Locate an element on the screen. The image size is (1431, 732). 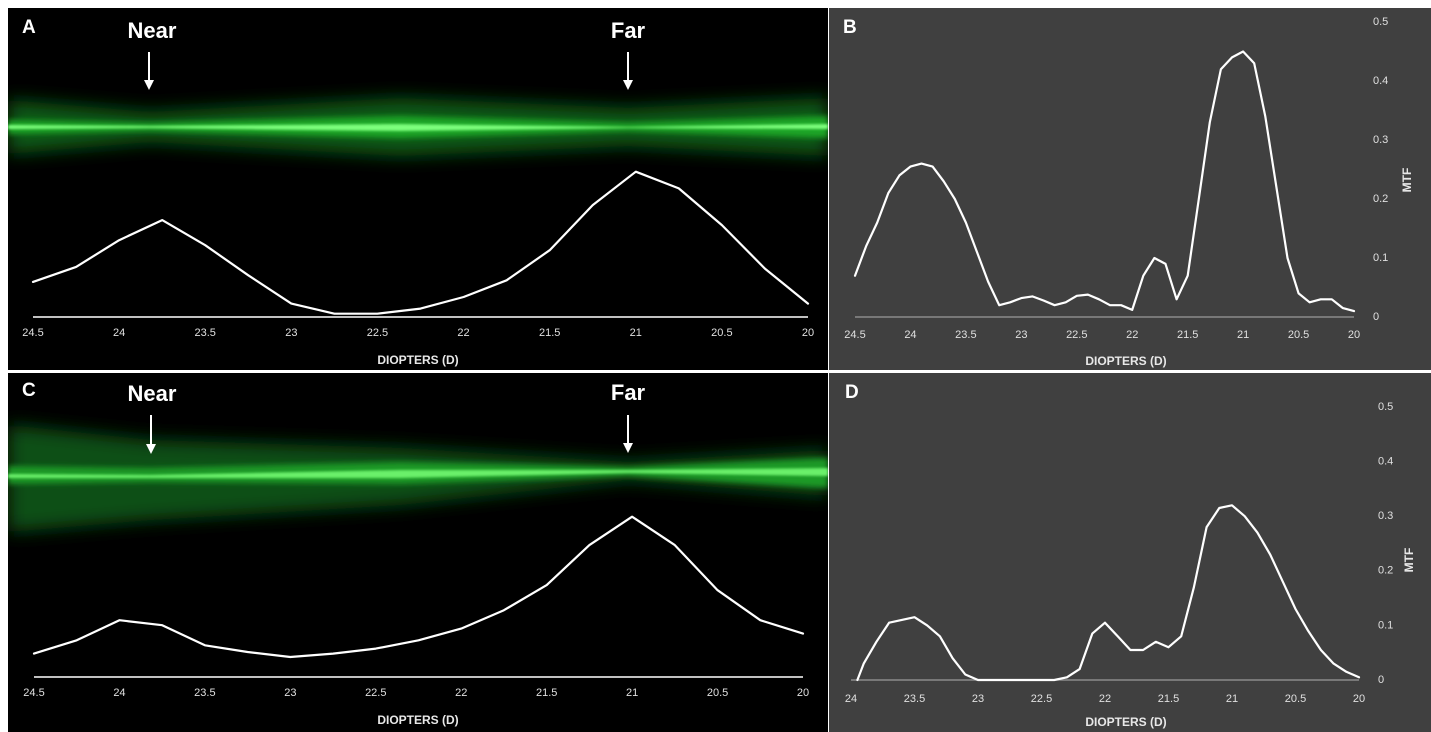
panel-letter: B is located at coordinates (850, 27).